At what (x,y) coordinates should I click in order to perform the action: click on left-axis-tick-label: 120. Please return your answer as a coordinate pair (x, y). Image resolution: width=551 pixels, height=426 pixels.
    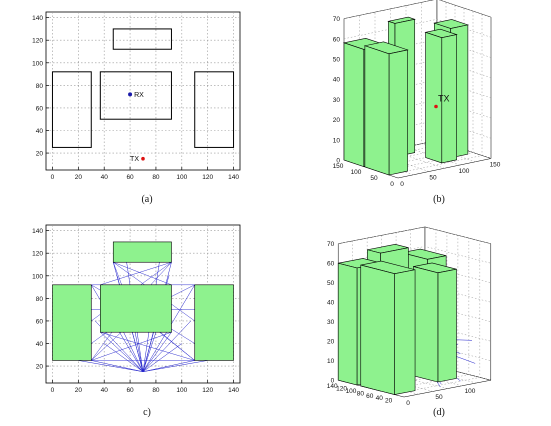
    Looking at the image, I should click on (341, 389).